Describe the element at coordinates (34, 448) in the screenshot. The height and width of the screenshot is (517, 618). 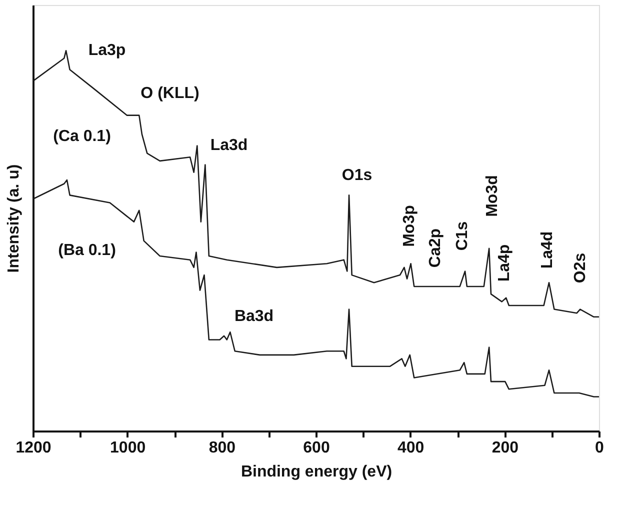
I see `x-tick-label: 1200` at that location.